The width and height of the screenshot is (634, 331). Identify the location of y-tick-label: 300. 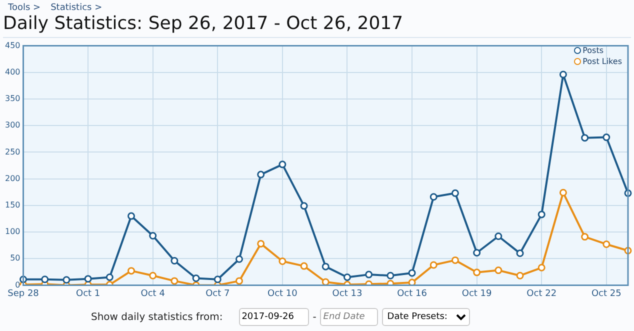
(12, 125).